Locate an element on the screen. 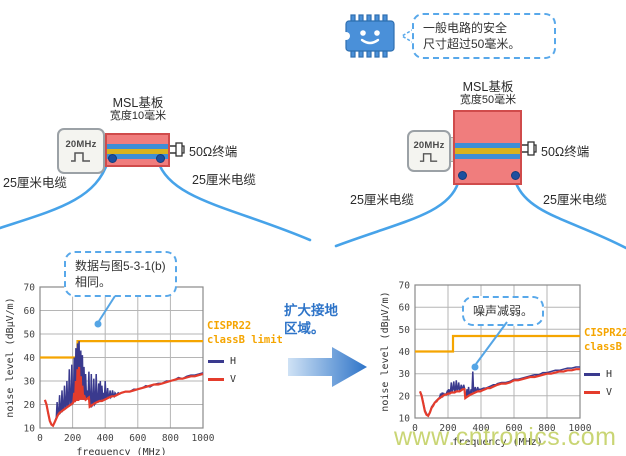  termination-connector-icon-left is located at coordinates (177, 149).